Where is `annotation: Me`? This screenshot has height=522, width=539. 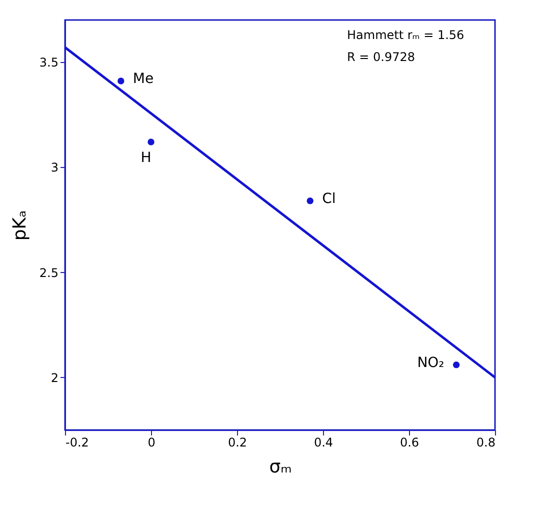
annotation: Me is located at coordinates (143, 78).